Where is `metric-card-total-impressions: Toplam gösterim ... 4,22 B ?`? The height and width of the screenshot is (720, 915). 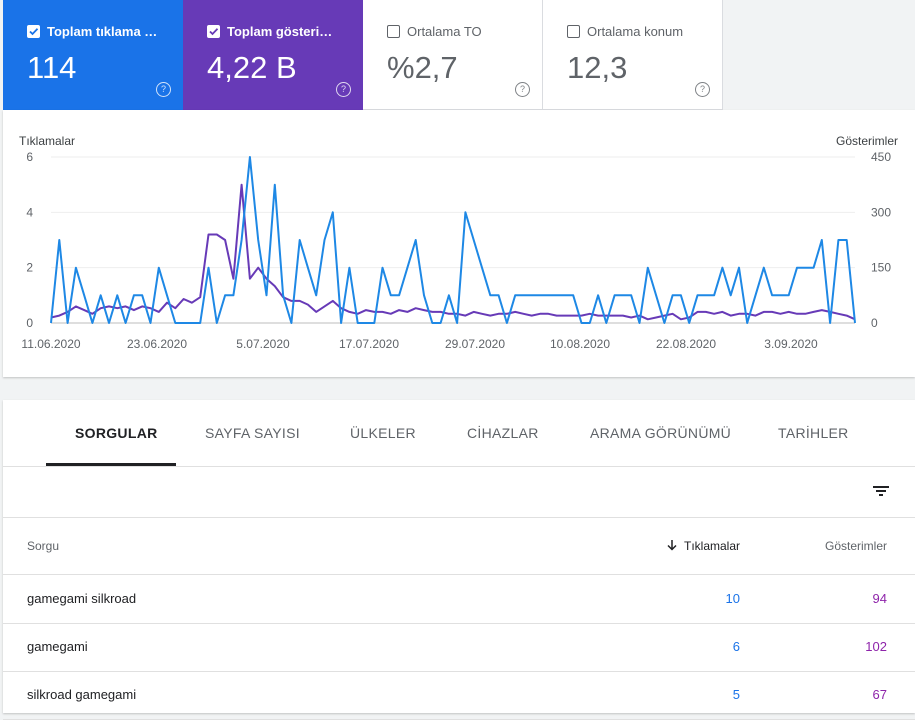
metric-card-total-impressions: Toplam gösterim ... 4,22 B ? is located at coordinates (273, 55).